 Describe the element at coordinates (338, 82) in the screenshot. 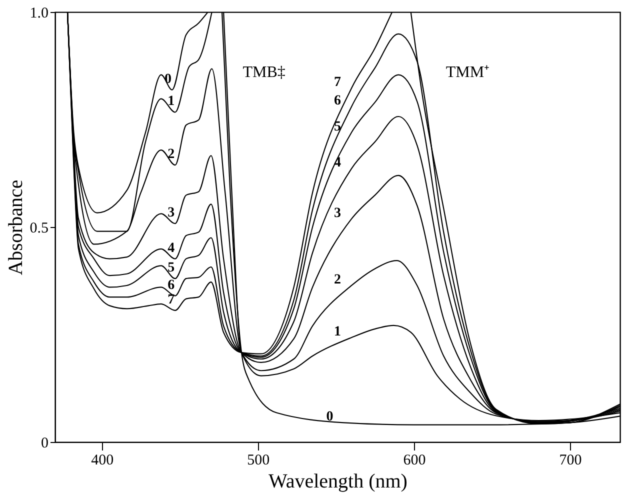

I see `text: 7` at that location.